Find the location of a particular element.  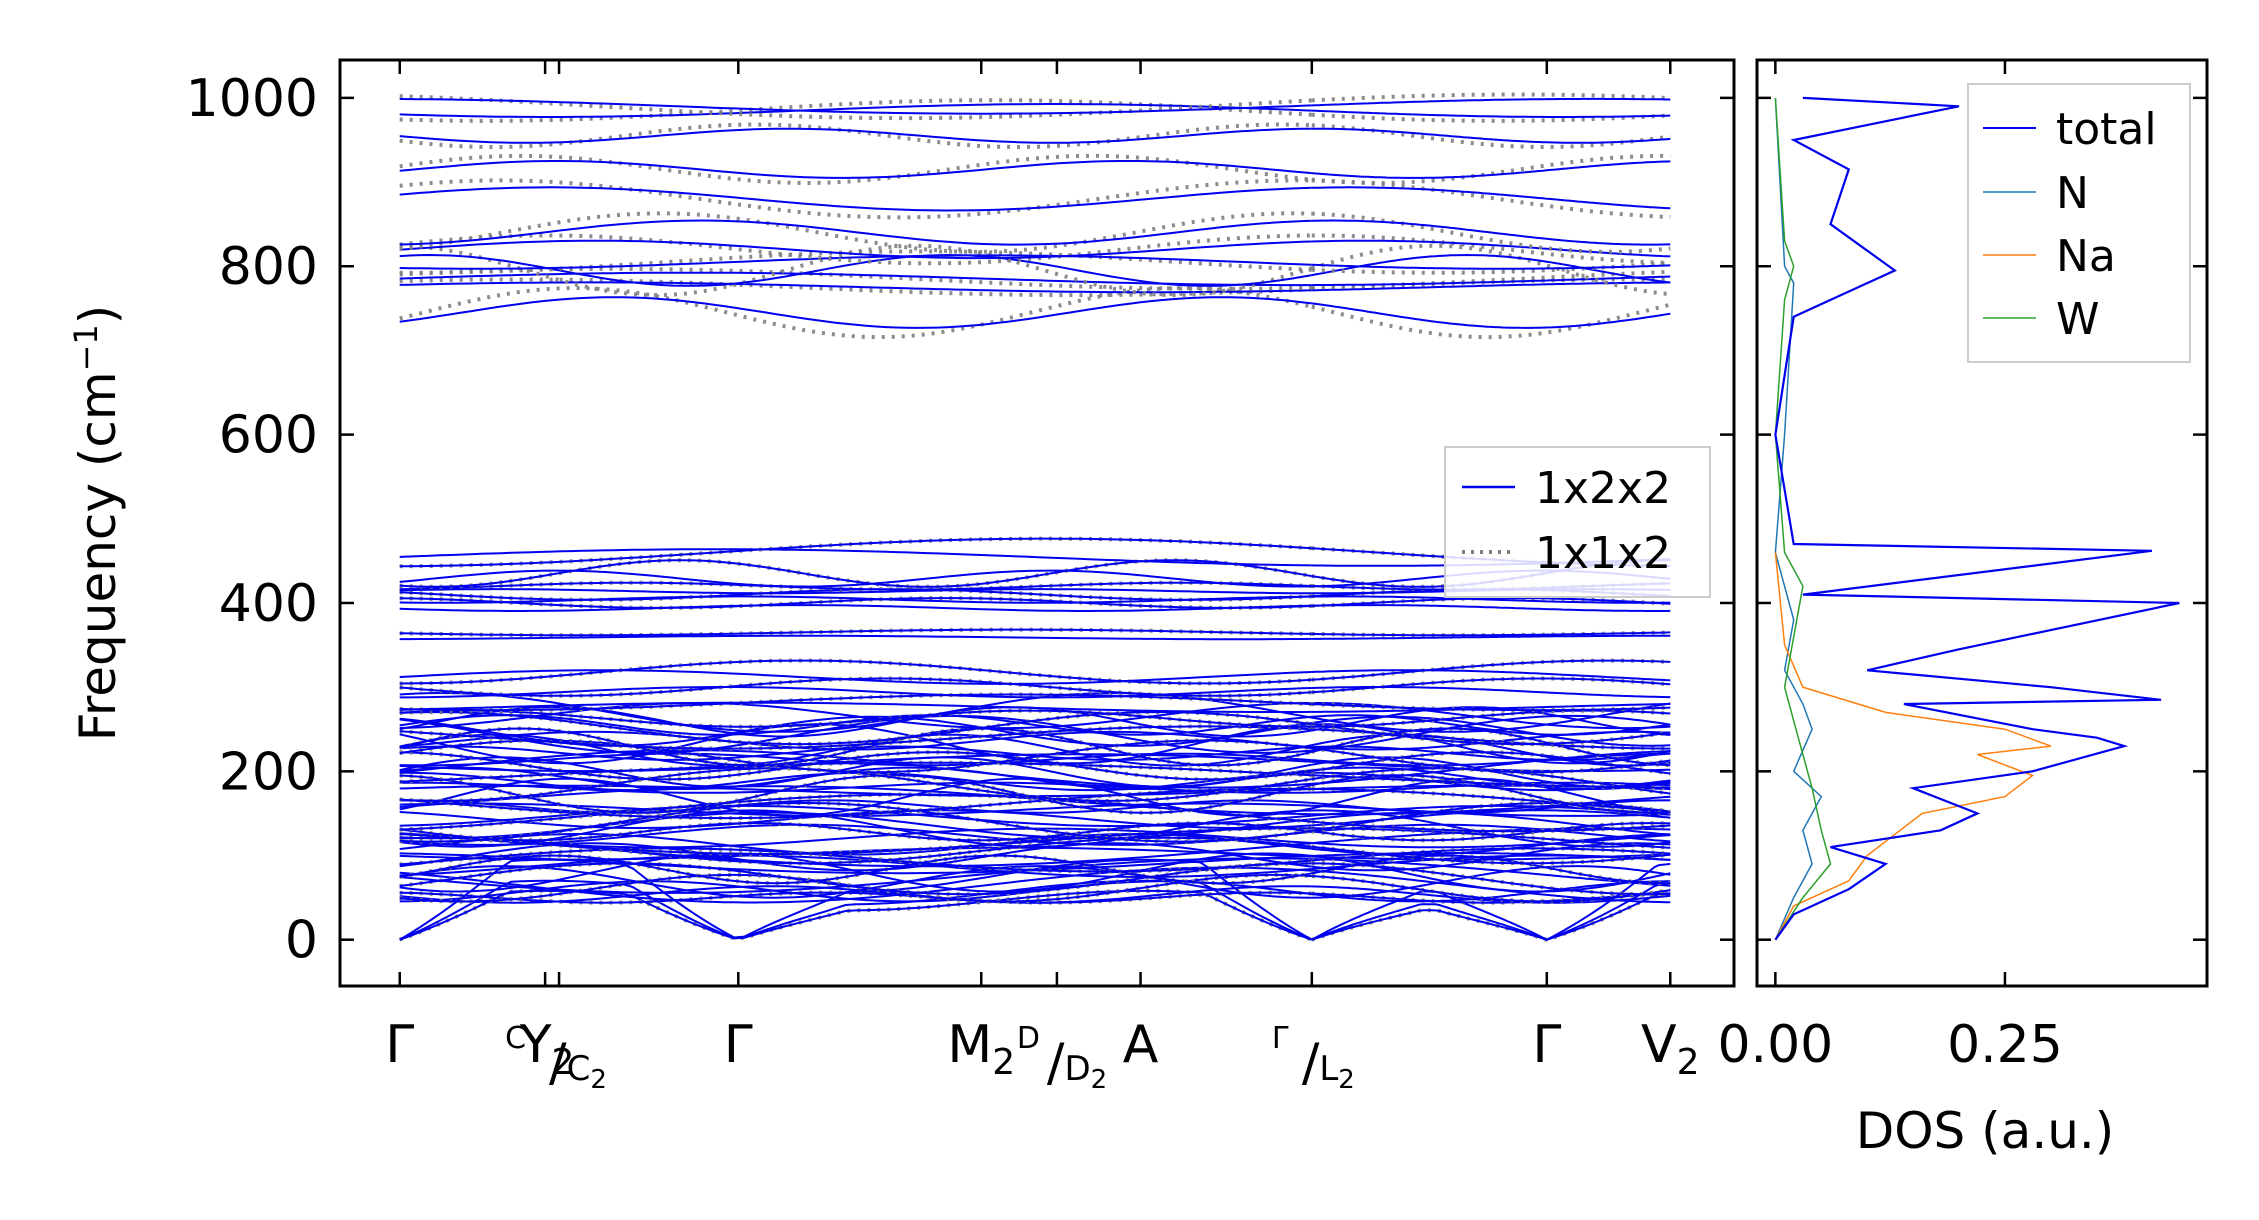

x-tick-slash-label: C is located at coordinates (579, 1069).